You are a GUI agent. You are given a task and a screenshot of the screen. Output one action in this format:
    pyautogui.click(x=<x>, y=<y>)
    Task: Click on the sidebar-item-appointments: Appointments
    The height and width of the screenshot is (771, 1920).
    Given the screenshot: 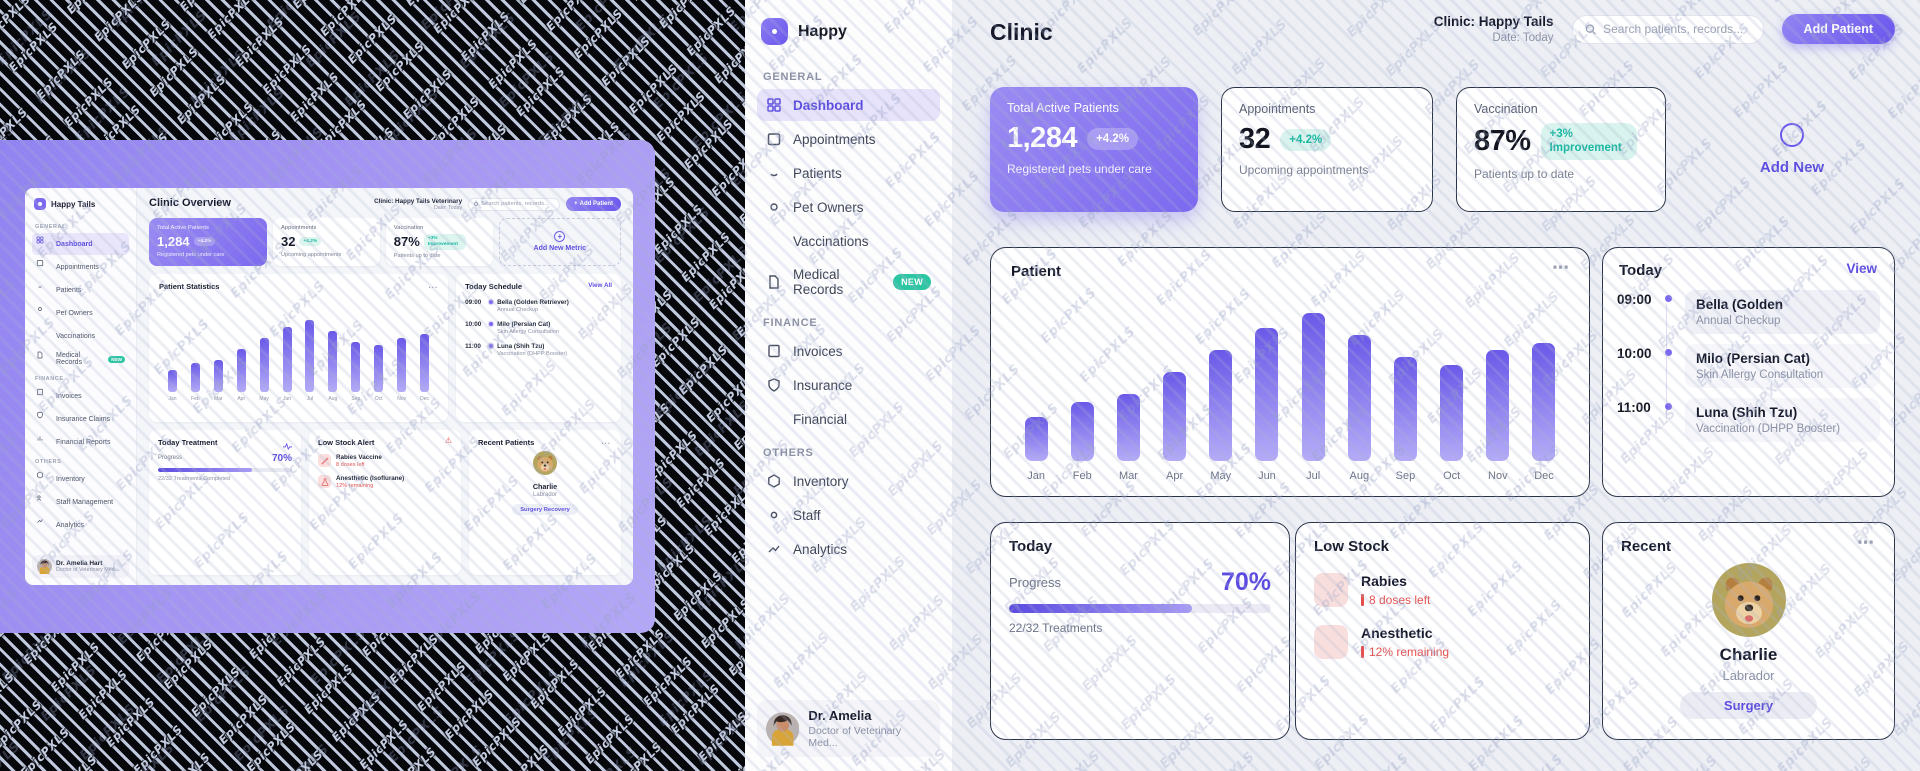 What is the action you would take?
    pyautogui.click(x=848, y=139)
    